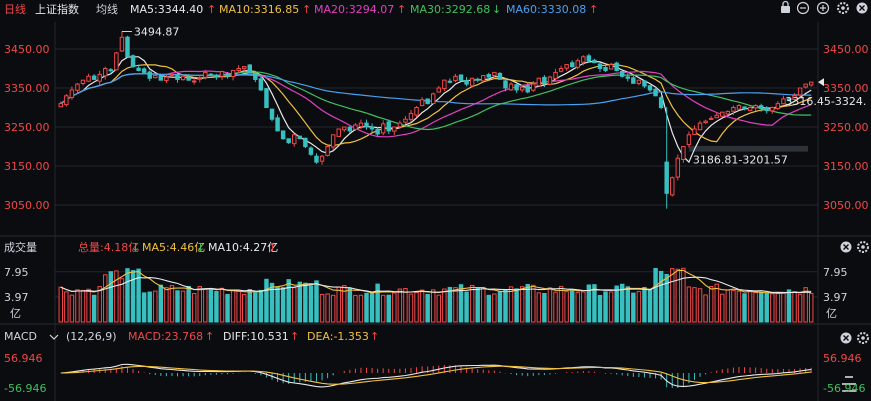  I want to click on zoom-in-icon, so click(823, 8).